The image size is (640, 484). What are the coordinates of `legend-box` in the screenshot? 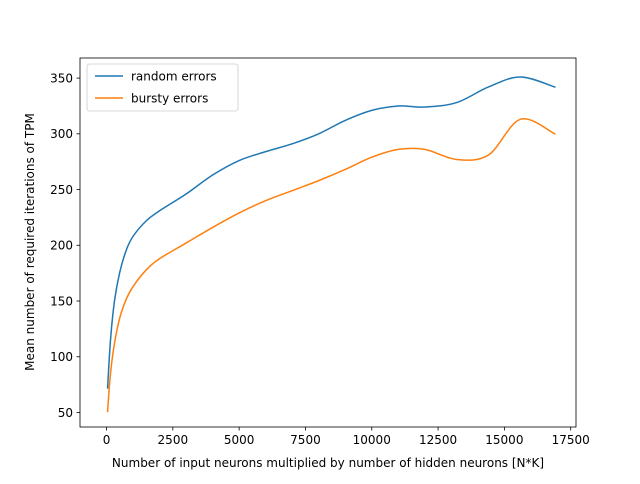 It's located at (162, 87).